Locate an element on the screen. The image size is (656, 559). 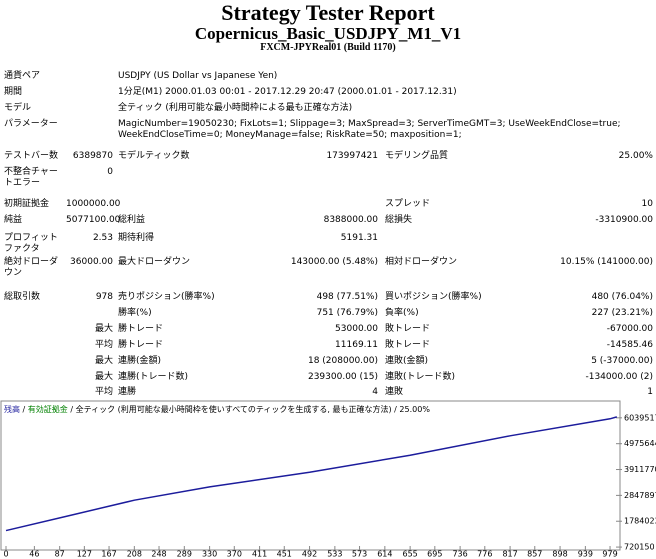
info-value: USDJPY (US Dollar vs Japanese Yen) is located at coordinates (198, 76).